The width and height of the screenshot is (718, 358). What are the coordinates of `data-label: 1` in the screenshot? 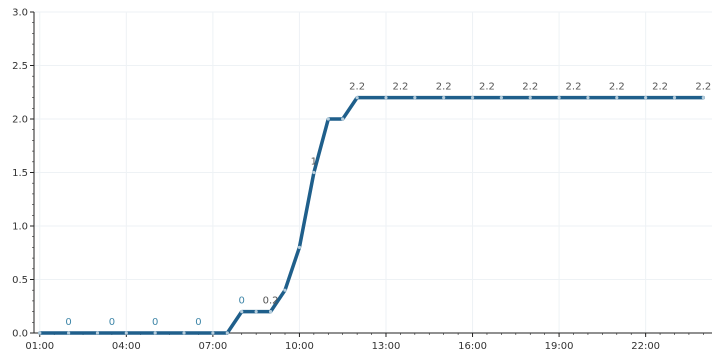 It's located at (314, 162).